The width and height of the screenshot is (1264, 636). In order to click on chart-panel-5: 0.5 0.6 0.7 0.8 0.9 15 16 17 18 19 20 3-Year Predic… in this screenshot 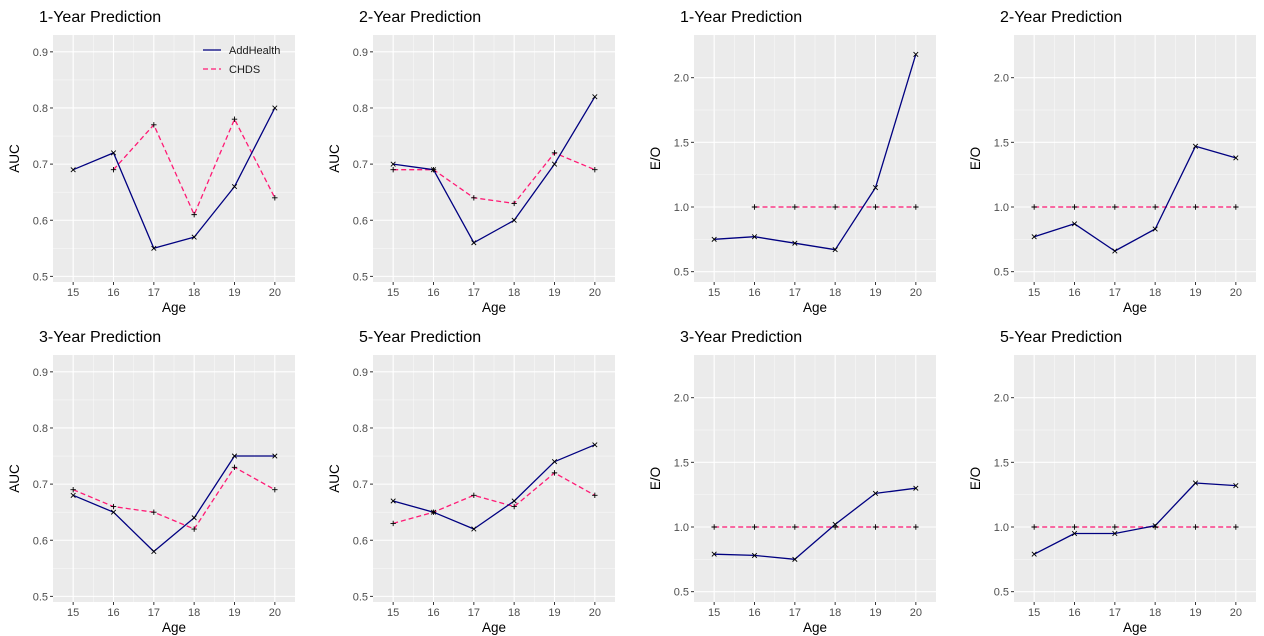, I will do `click(151, 482)`.